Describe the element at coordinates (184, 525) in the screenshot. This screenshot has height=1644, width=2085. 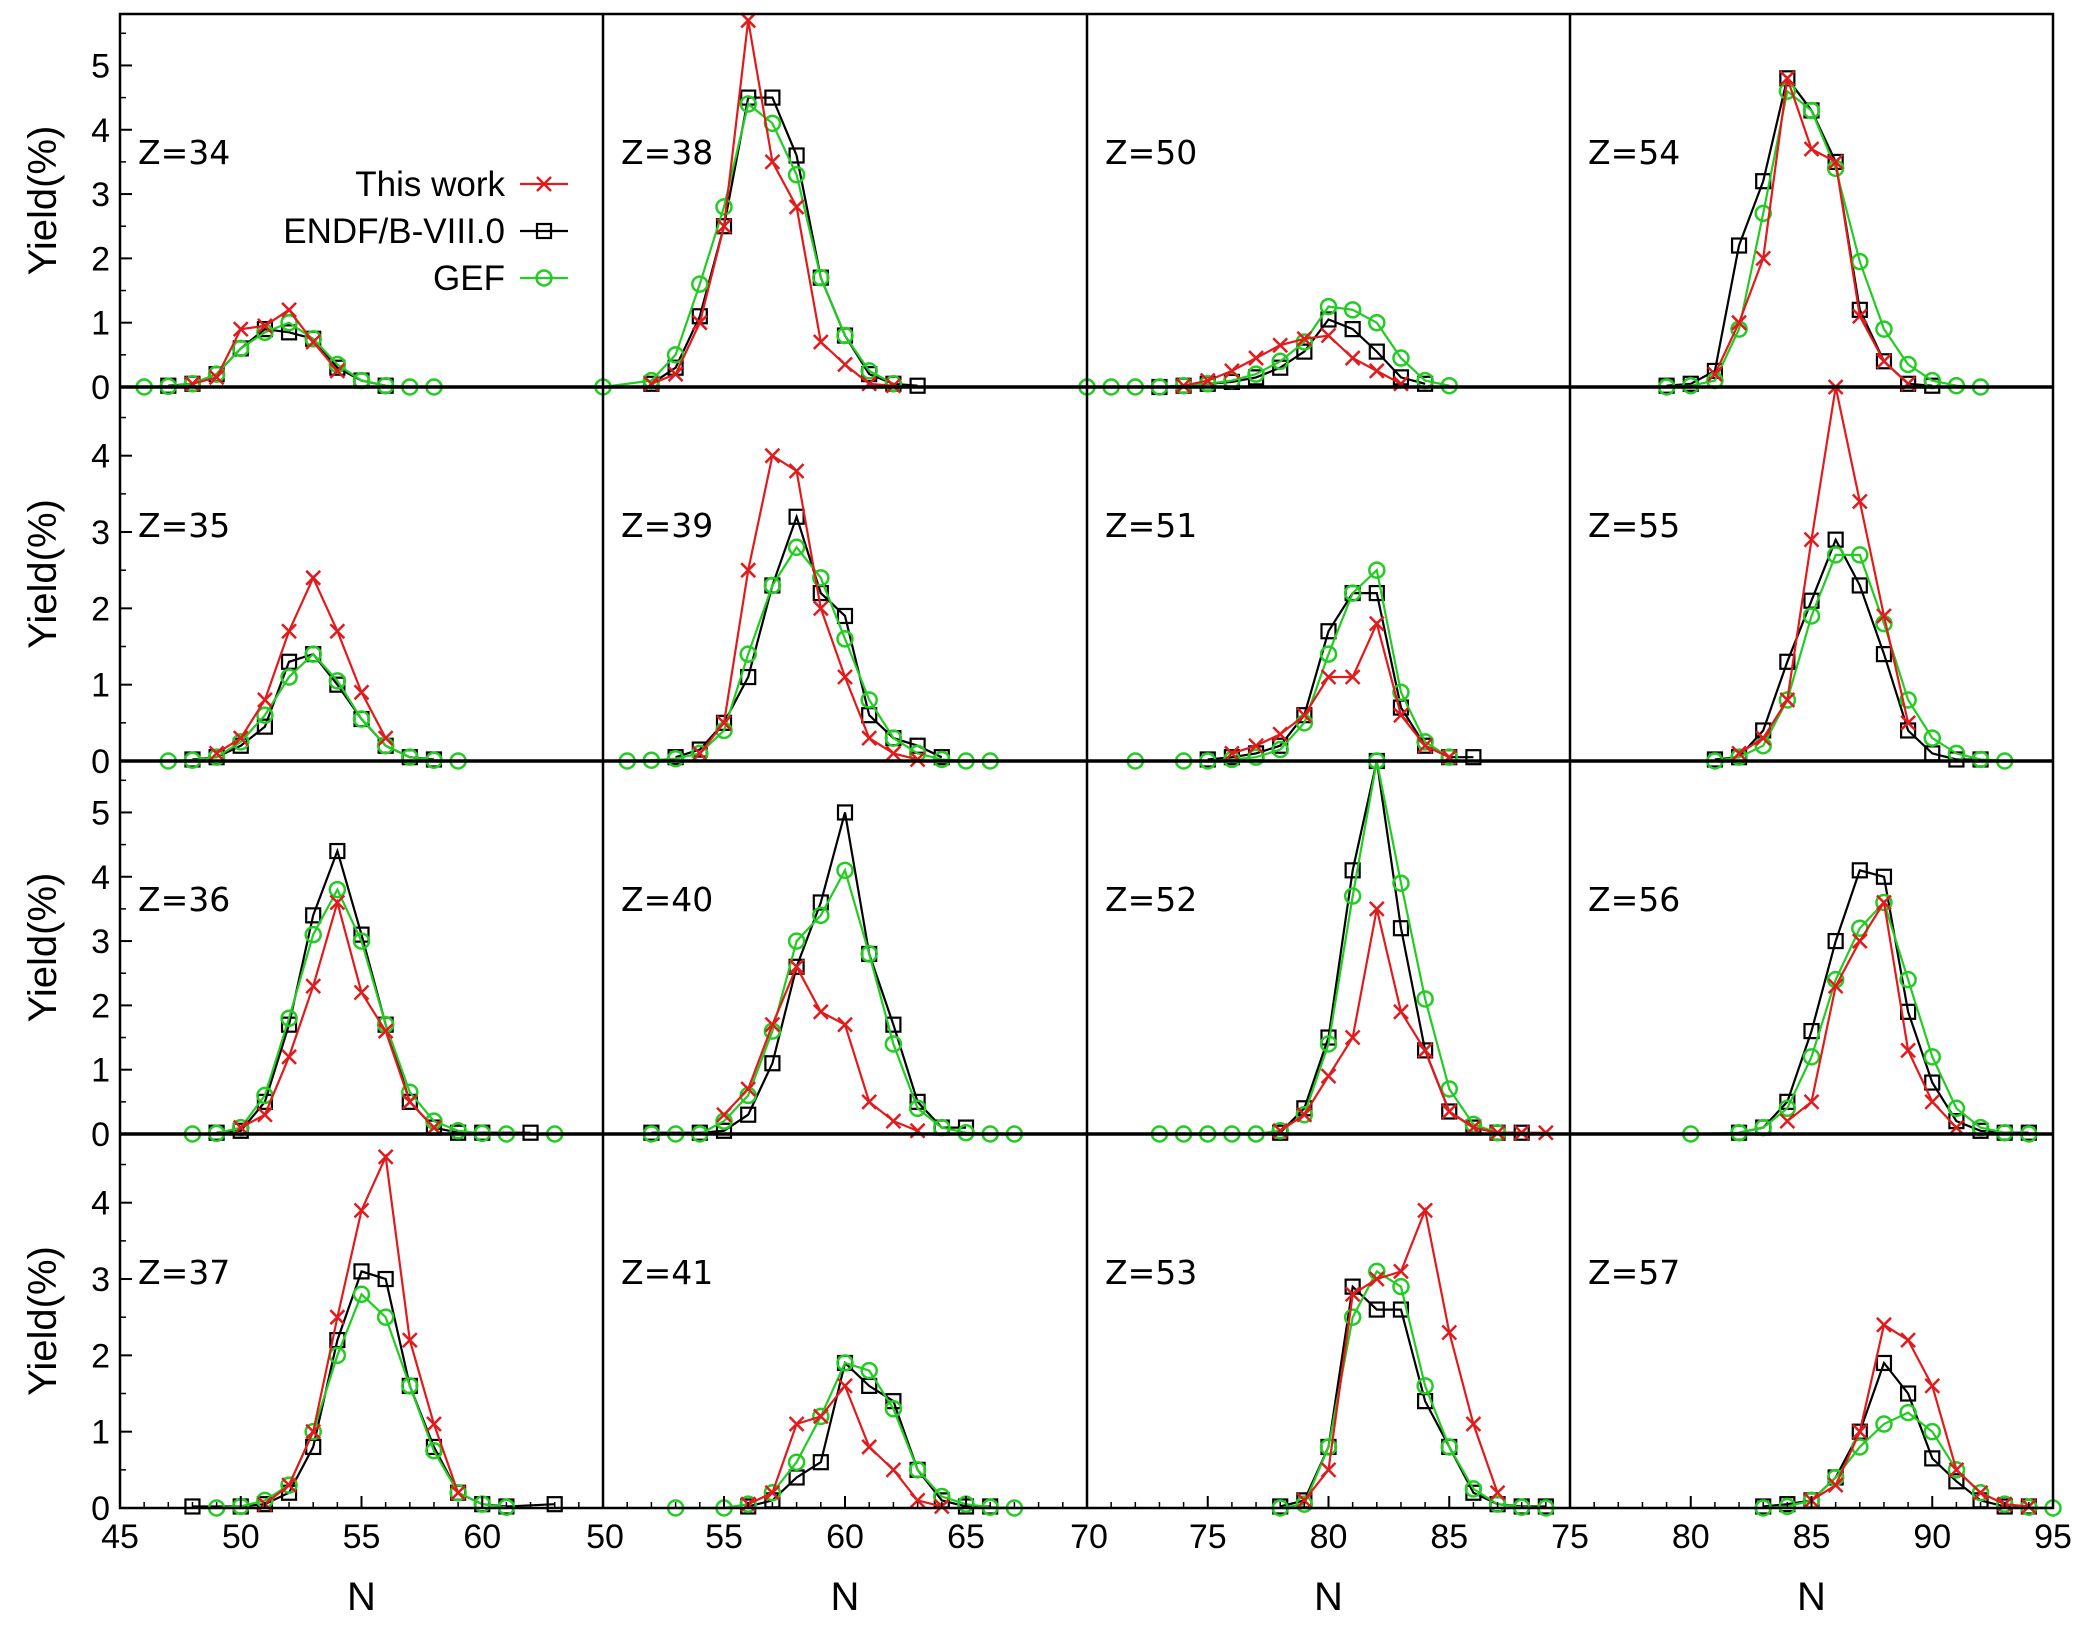
I see `panel-label: Z=35` at that location.